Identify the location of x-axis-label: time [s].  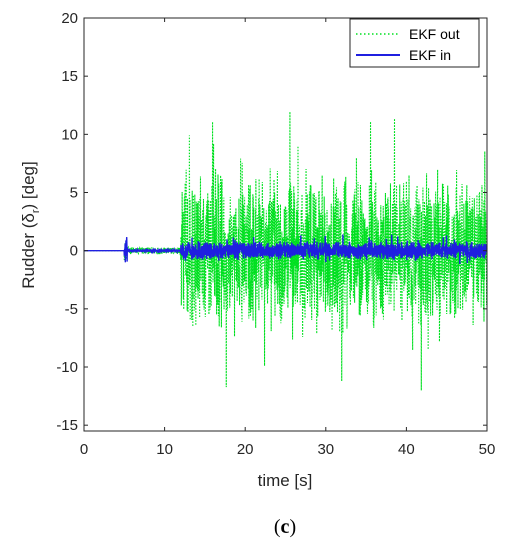
(285, 480).